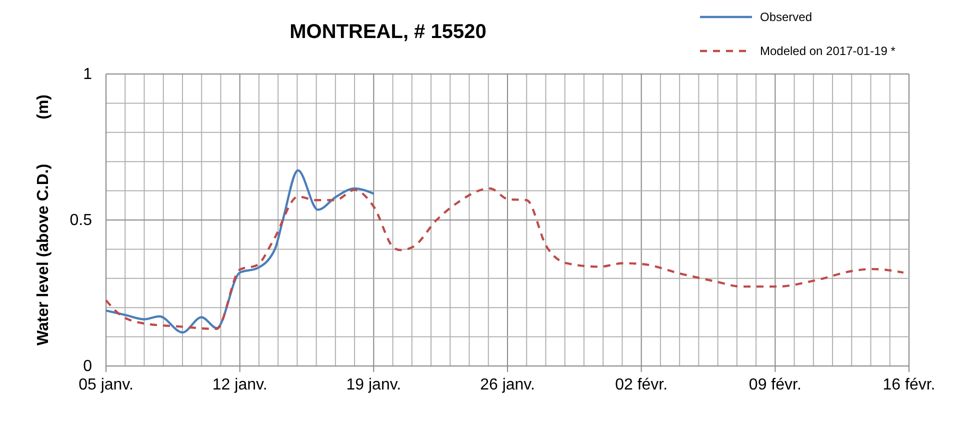 This screenshot has height=421, width=969. Describe the element at coordinates (388, 32) in the screenshot. I see `chart-title: MONTREAL, # 15520` at that location.